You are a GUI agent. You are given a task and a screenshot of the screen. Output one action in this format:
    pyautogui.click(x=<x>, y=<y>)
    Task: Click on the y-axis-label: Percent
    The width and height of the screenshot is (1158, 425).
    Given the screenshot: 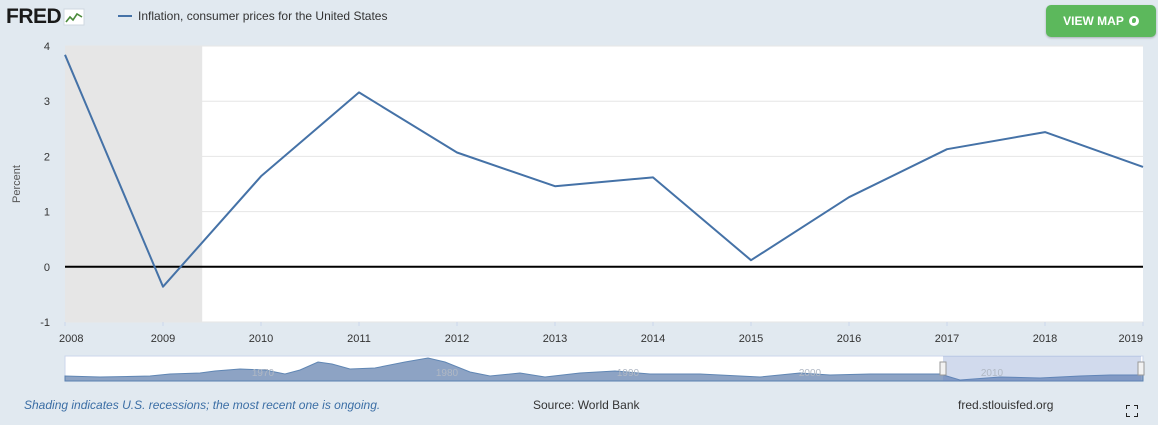 What is the action you would take?
    pyautogui.click(x=17, y=184)
    